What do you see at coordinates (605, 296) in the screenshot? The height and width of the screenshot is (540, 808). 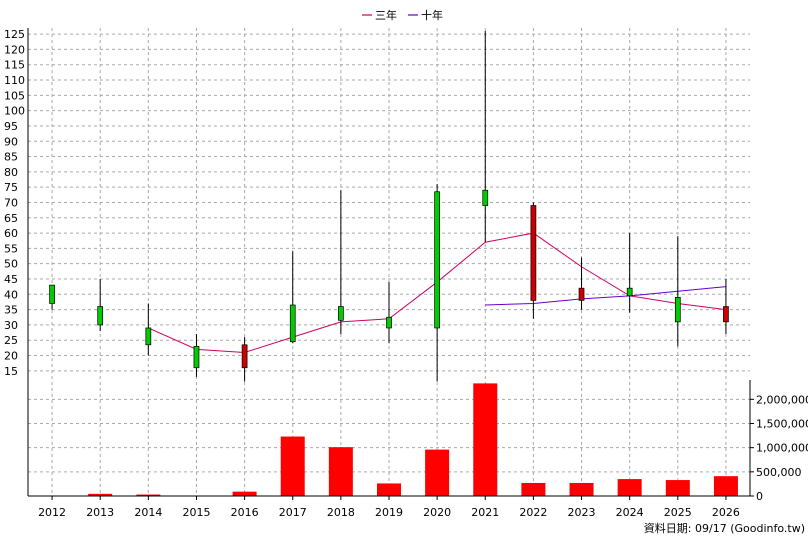 I see `series-line-ten-year` at bounding box center [605, 296].